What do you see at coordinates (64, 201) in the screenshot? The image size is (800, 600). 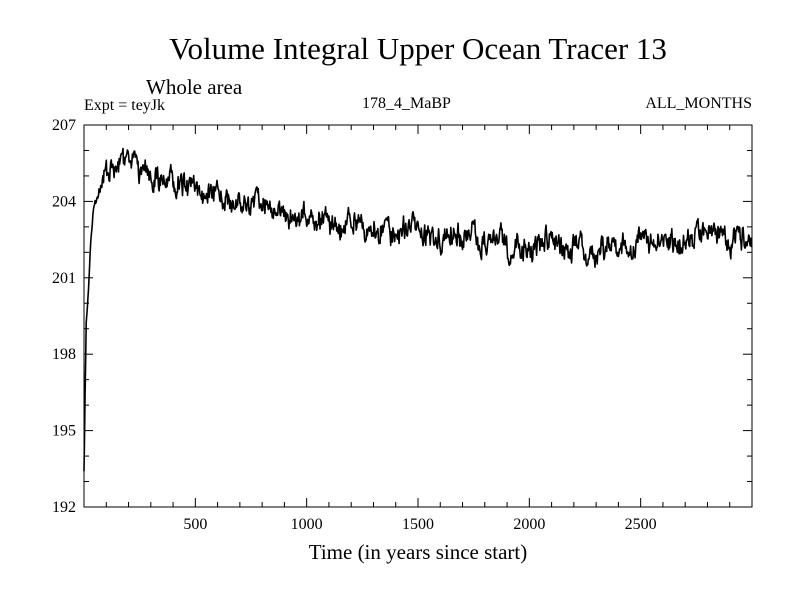 I see `y-tick-label: 204` at bounding box center [64, 201].